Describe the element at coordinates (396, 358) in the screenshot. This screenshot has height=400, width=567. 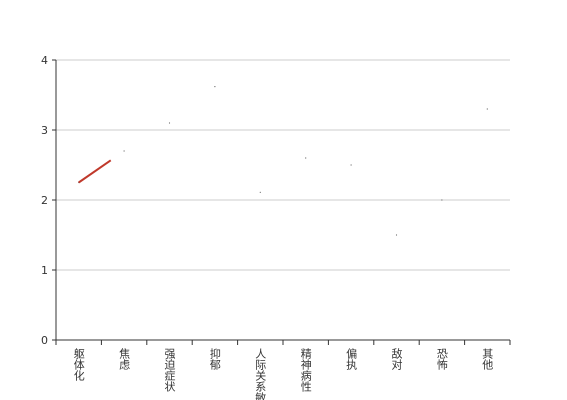
I see `x-tick-label: 敌对` at that location.